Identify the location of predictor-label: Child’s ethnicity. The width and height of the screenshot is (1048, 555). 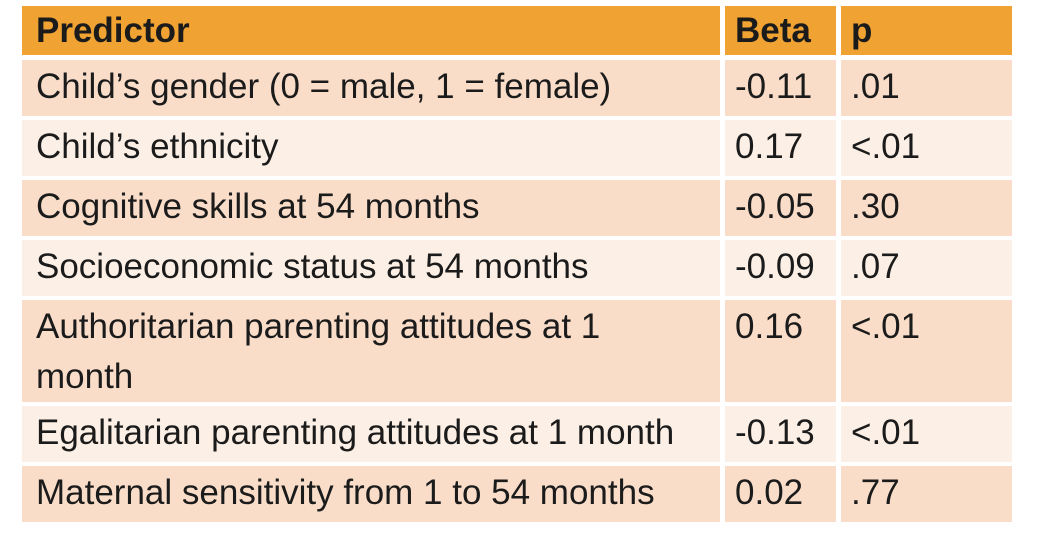
(157, 146).